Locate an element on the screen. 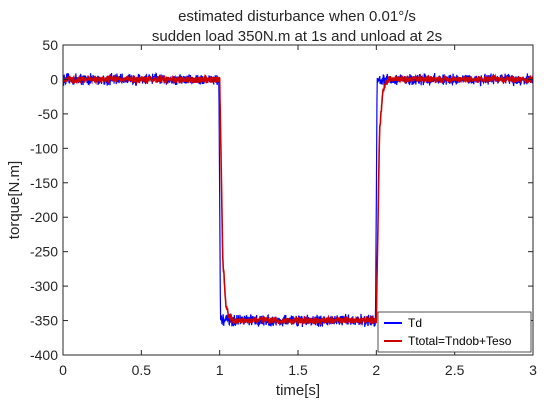 This screenshot has height=406, width=550. y-tick-label: -400 is located at coordinates (44, 355).